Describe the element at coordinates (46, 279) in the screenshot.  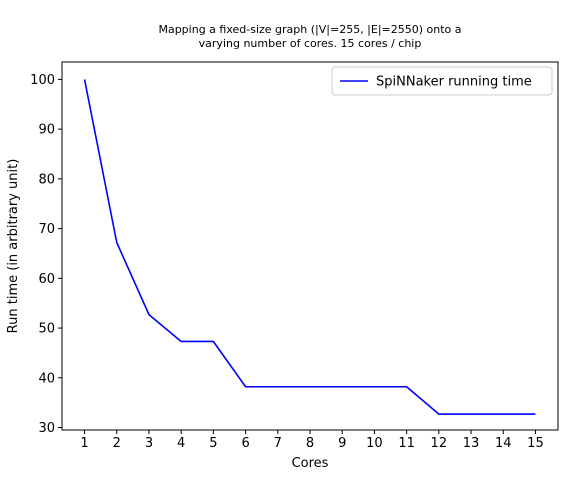
I see `y-tick-label: 60` at that location.